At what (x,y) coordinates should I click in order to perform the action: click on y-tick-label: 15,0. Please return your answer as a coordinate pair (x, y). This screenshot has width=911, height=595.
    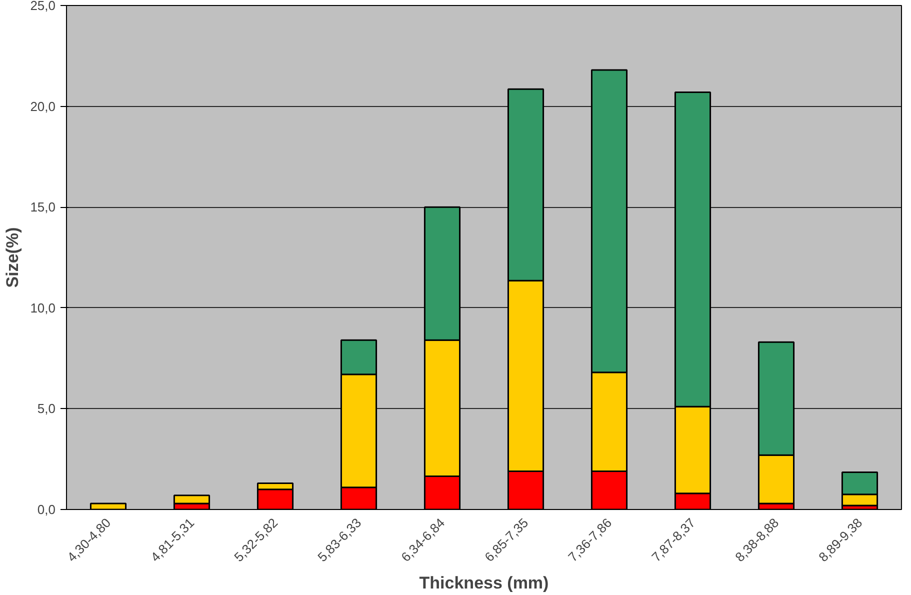
    Looking at the image, I should click on (43, 207).